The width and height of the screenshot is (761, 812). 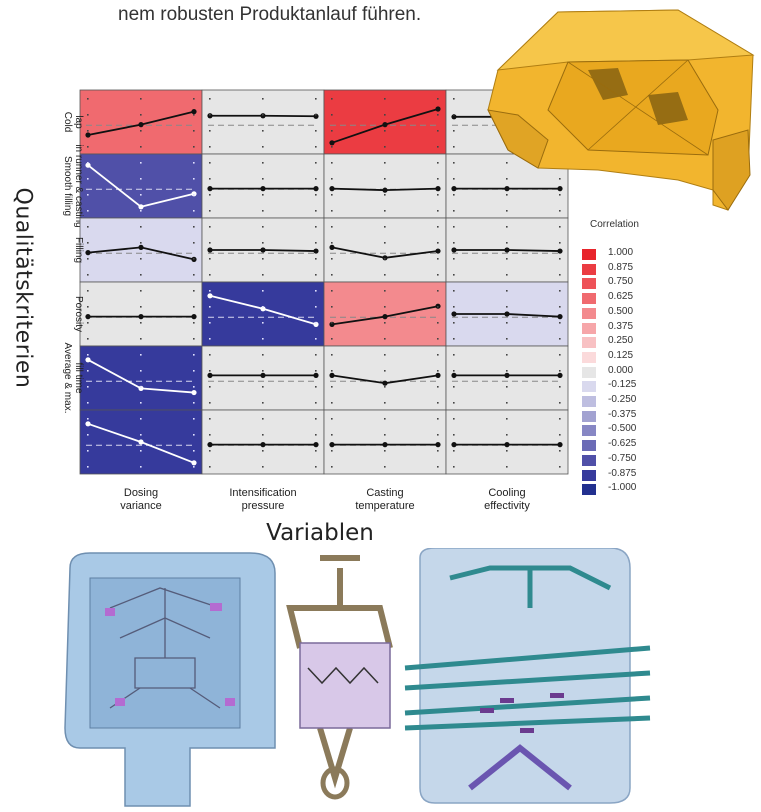 What do you see at coordinates (622, 473) in the screenshot?
I see `legend-value: -0.875` at bounding box center [622, 473].